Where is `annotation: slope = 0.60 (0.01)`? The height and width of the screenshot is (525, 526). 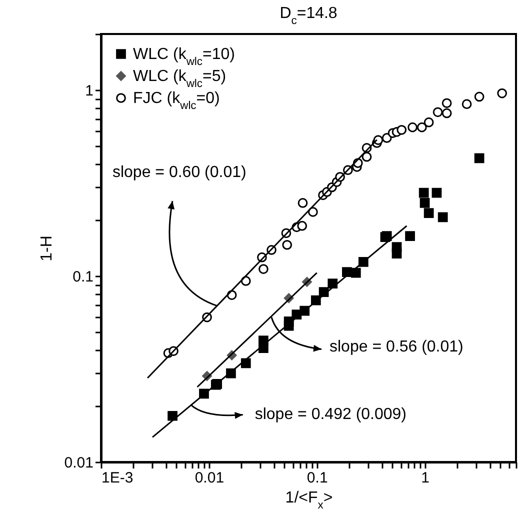
annotation: slope = 0.60 (0.01) is located at coordinates (179, 173).